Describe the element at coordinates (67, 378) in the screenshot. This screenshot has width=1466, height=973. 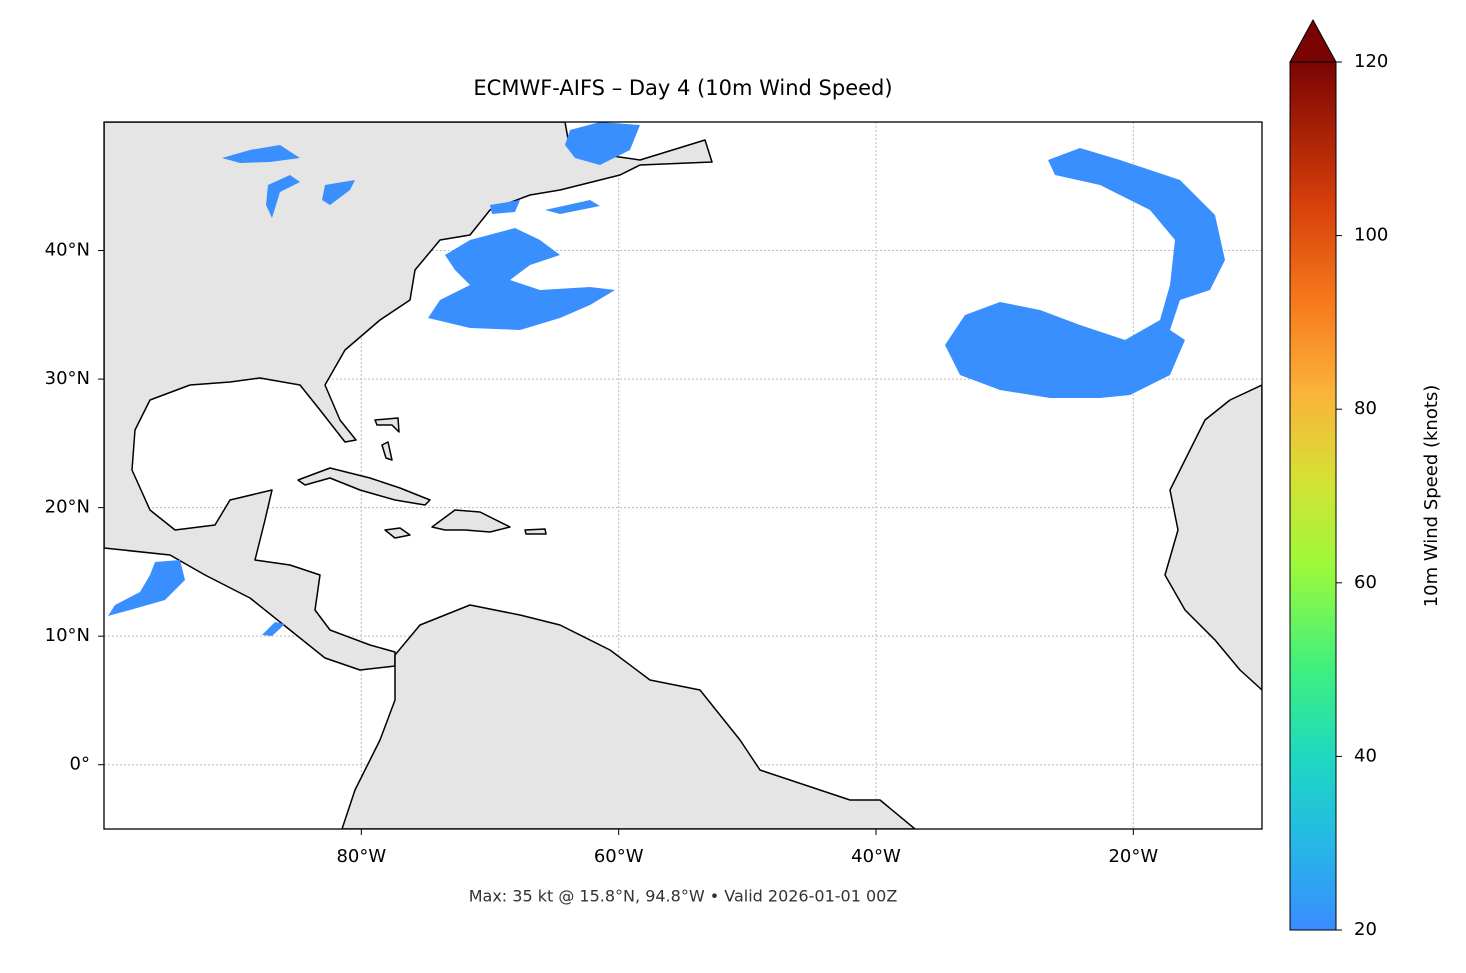
I see `y-tick-label: 30°N` at that location.